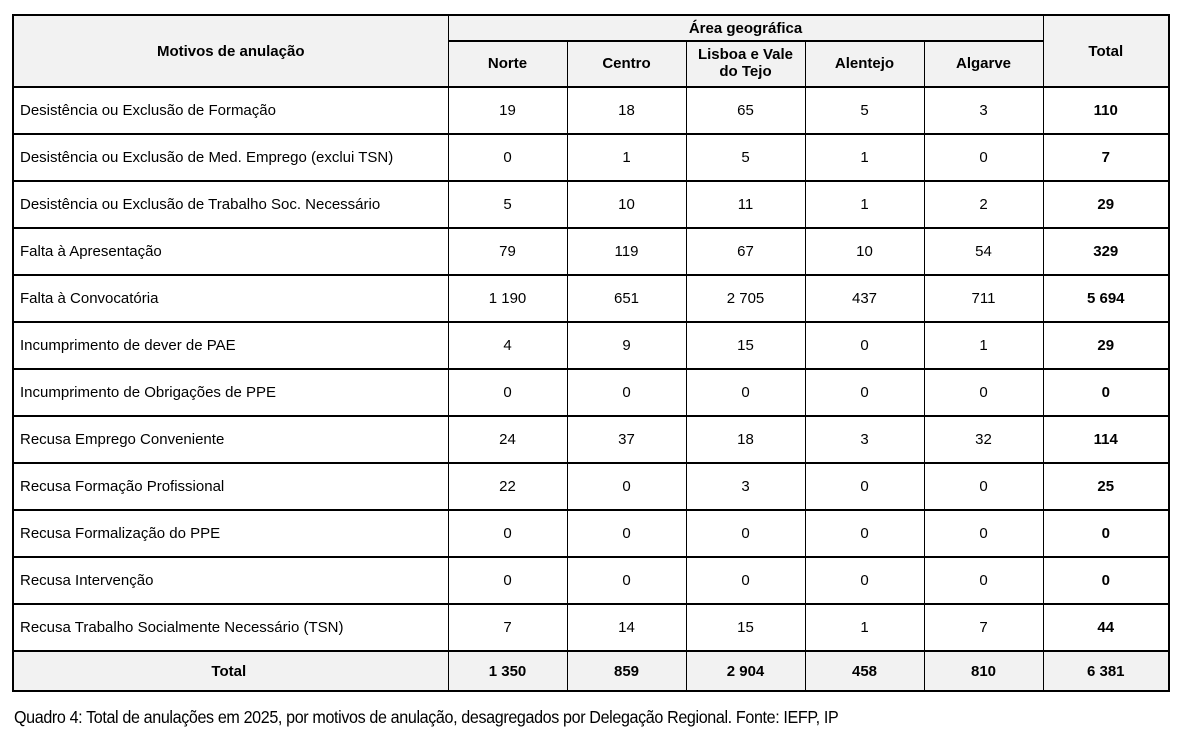  What do you see at coordinates (507, 486) in the screenshot?
I see `value-cell: 22` at bounding box center [507, 486].